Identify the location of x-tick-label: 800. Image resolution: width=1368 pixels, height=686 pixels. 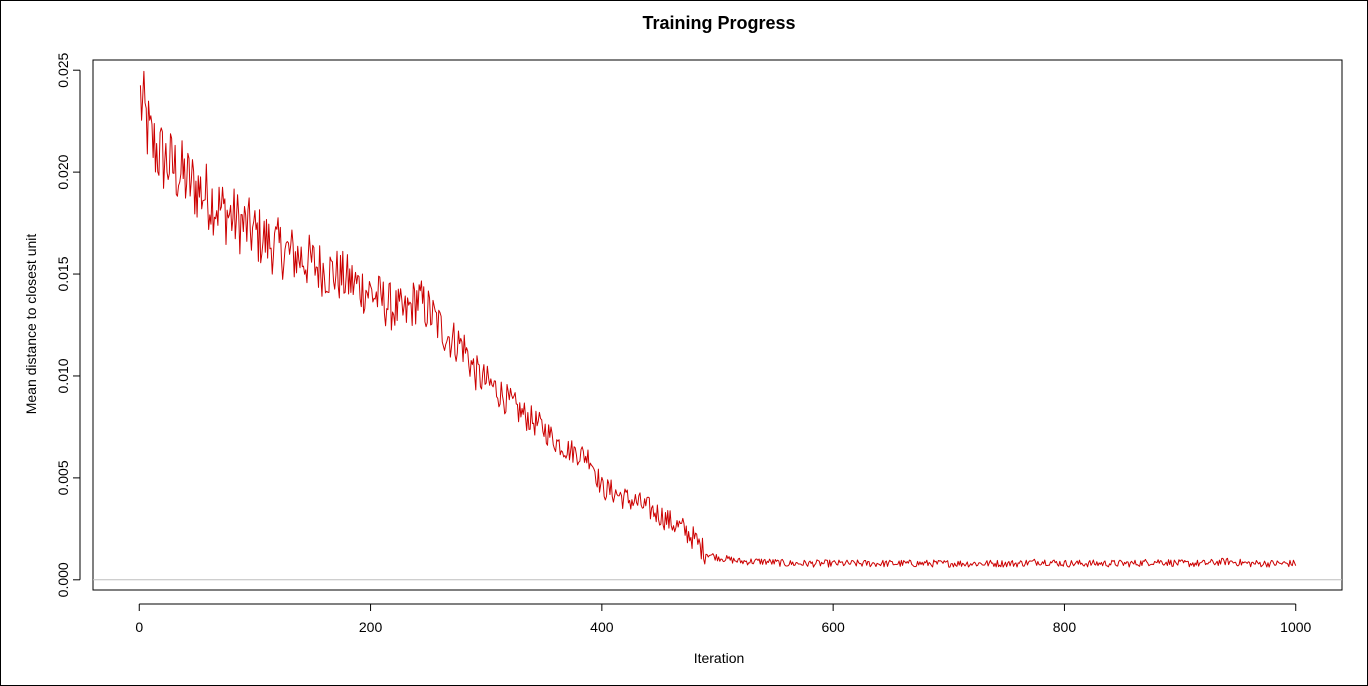
(1065, 627).